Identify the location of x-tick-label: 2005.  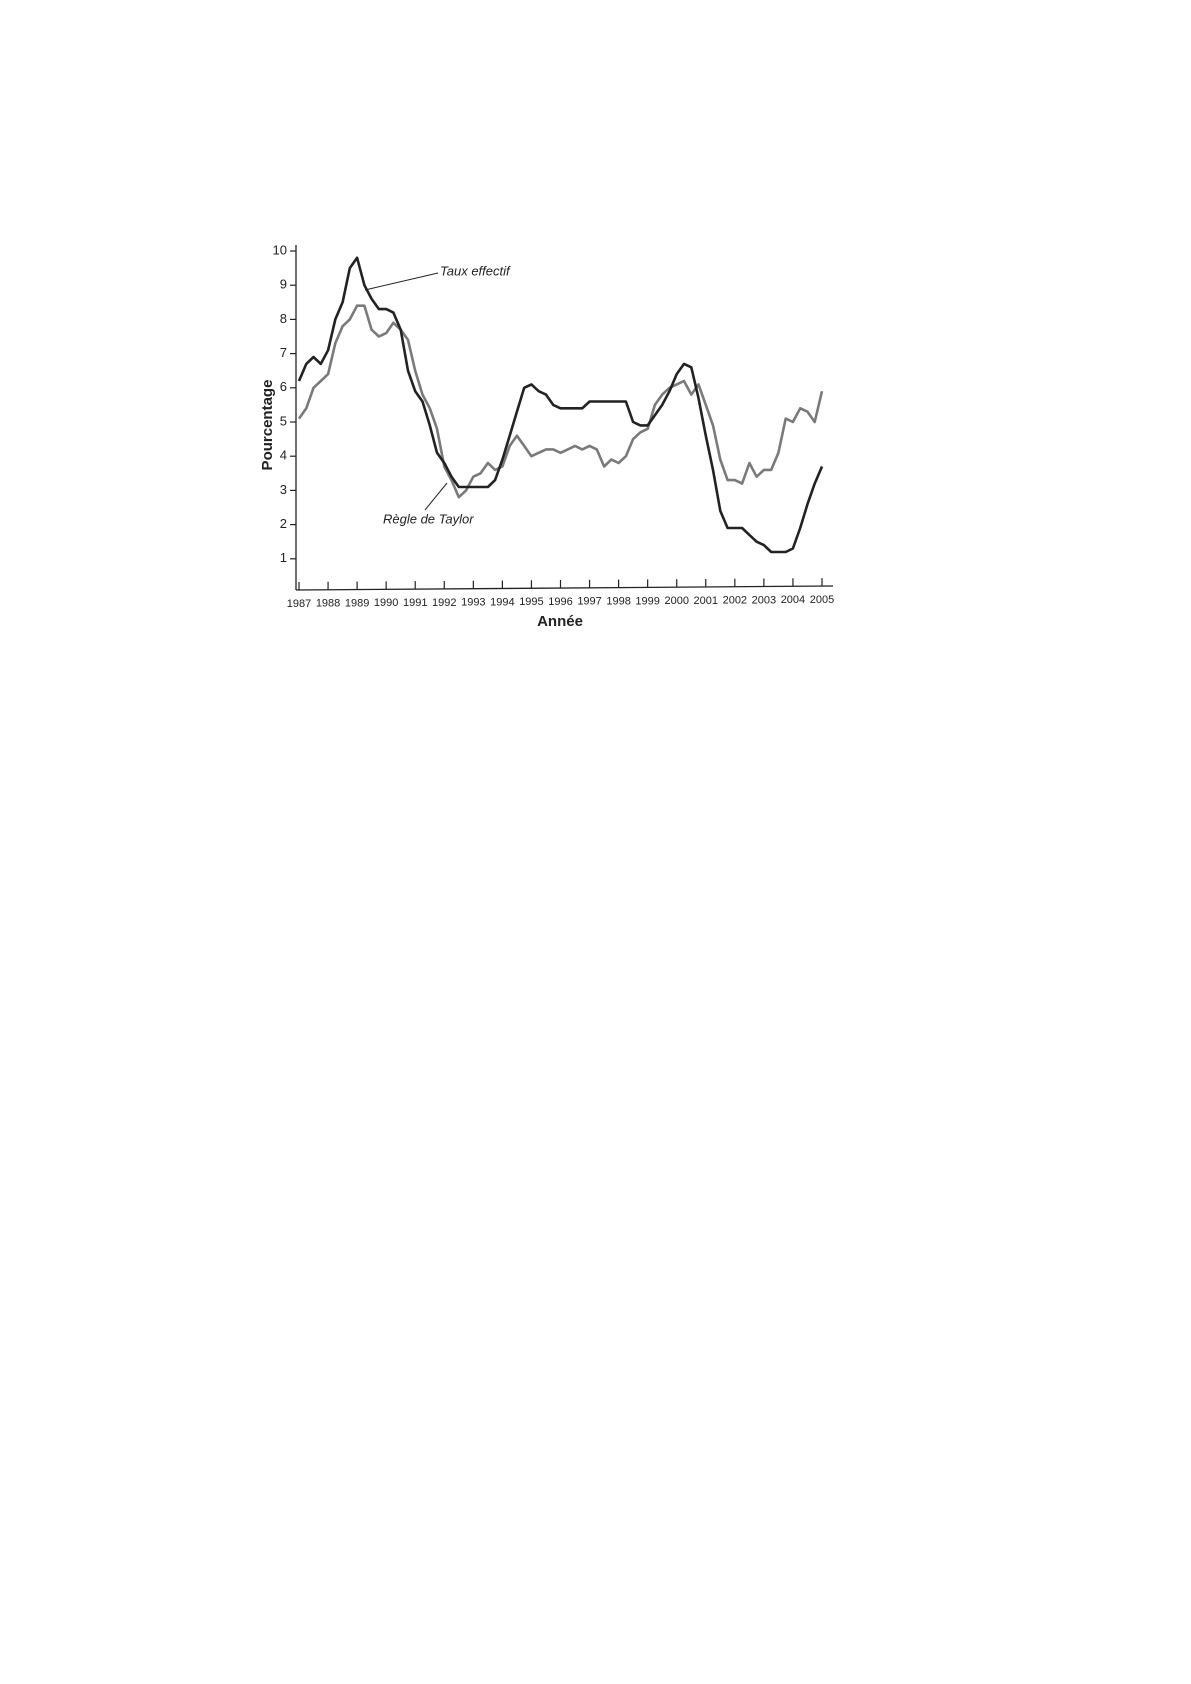
(822, 600).